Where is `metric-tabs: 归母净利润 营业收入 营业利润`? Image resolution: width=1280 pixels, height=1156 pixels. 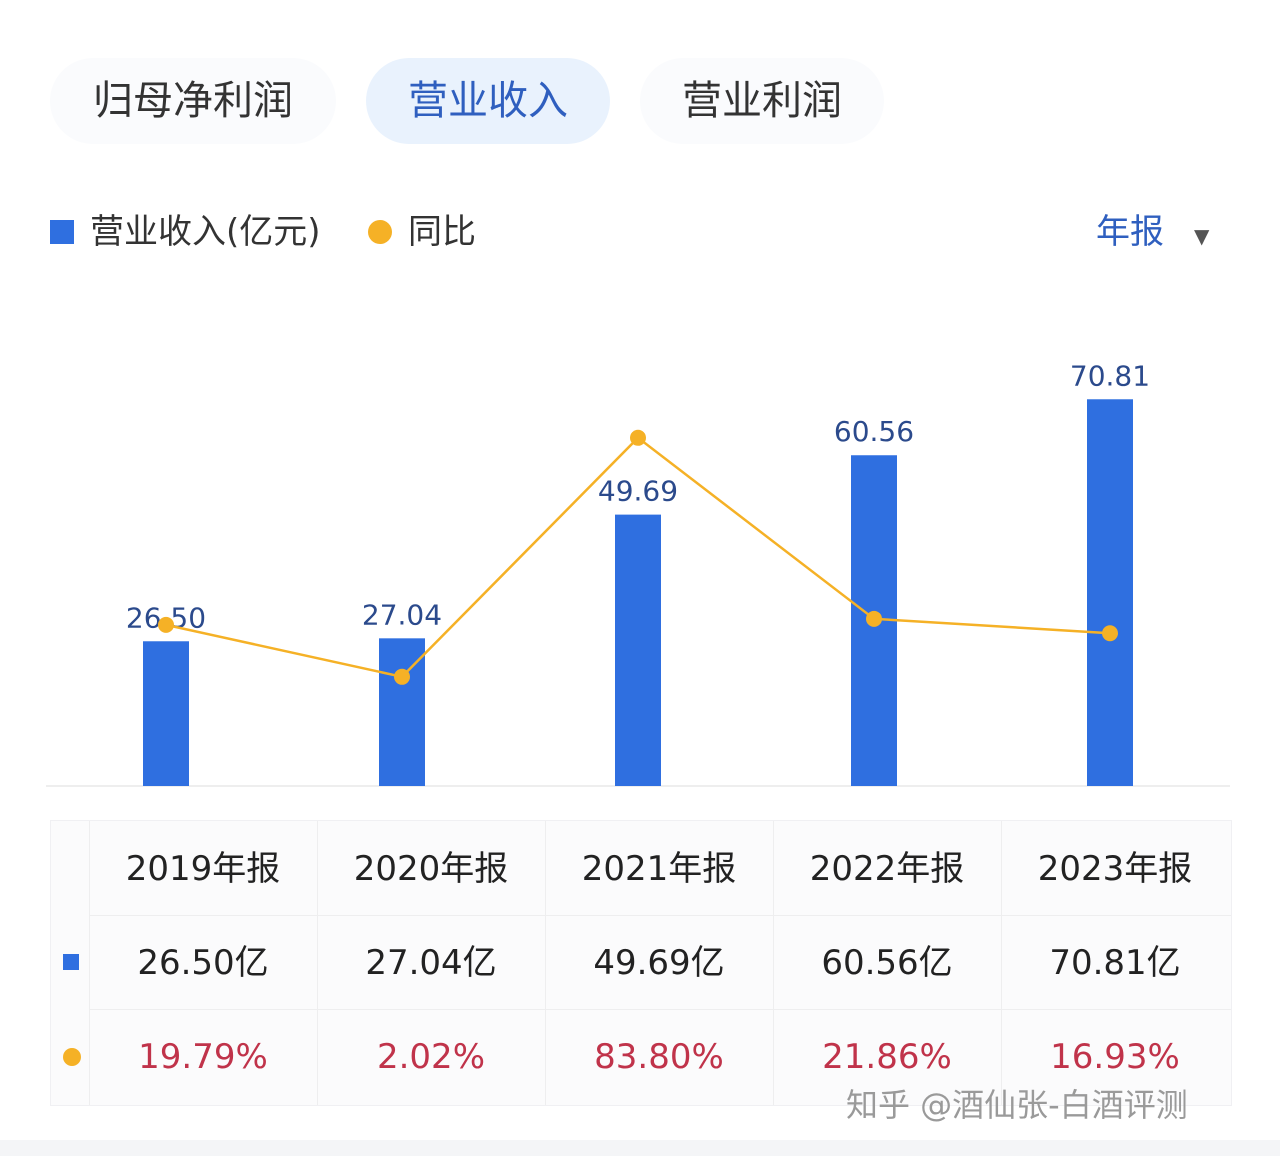
metric-tabs: 归母净利润 营业收入 营业利润 is located at coordinates (480, 101).